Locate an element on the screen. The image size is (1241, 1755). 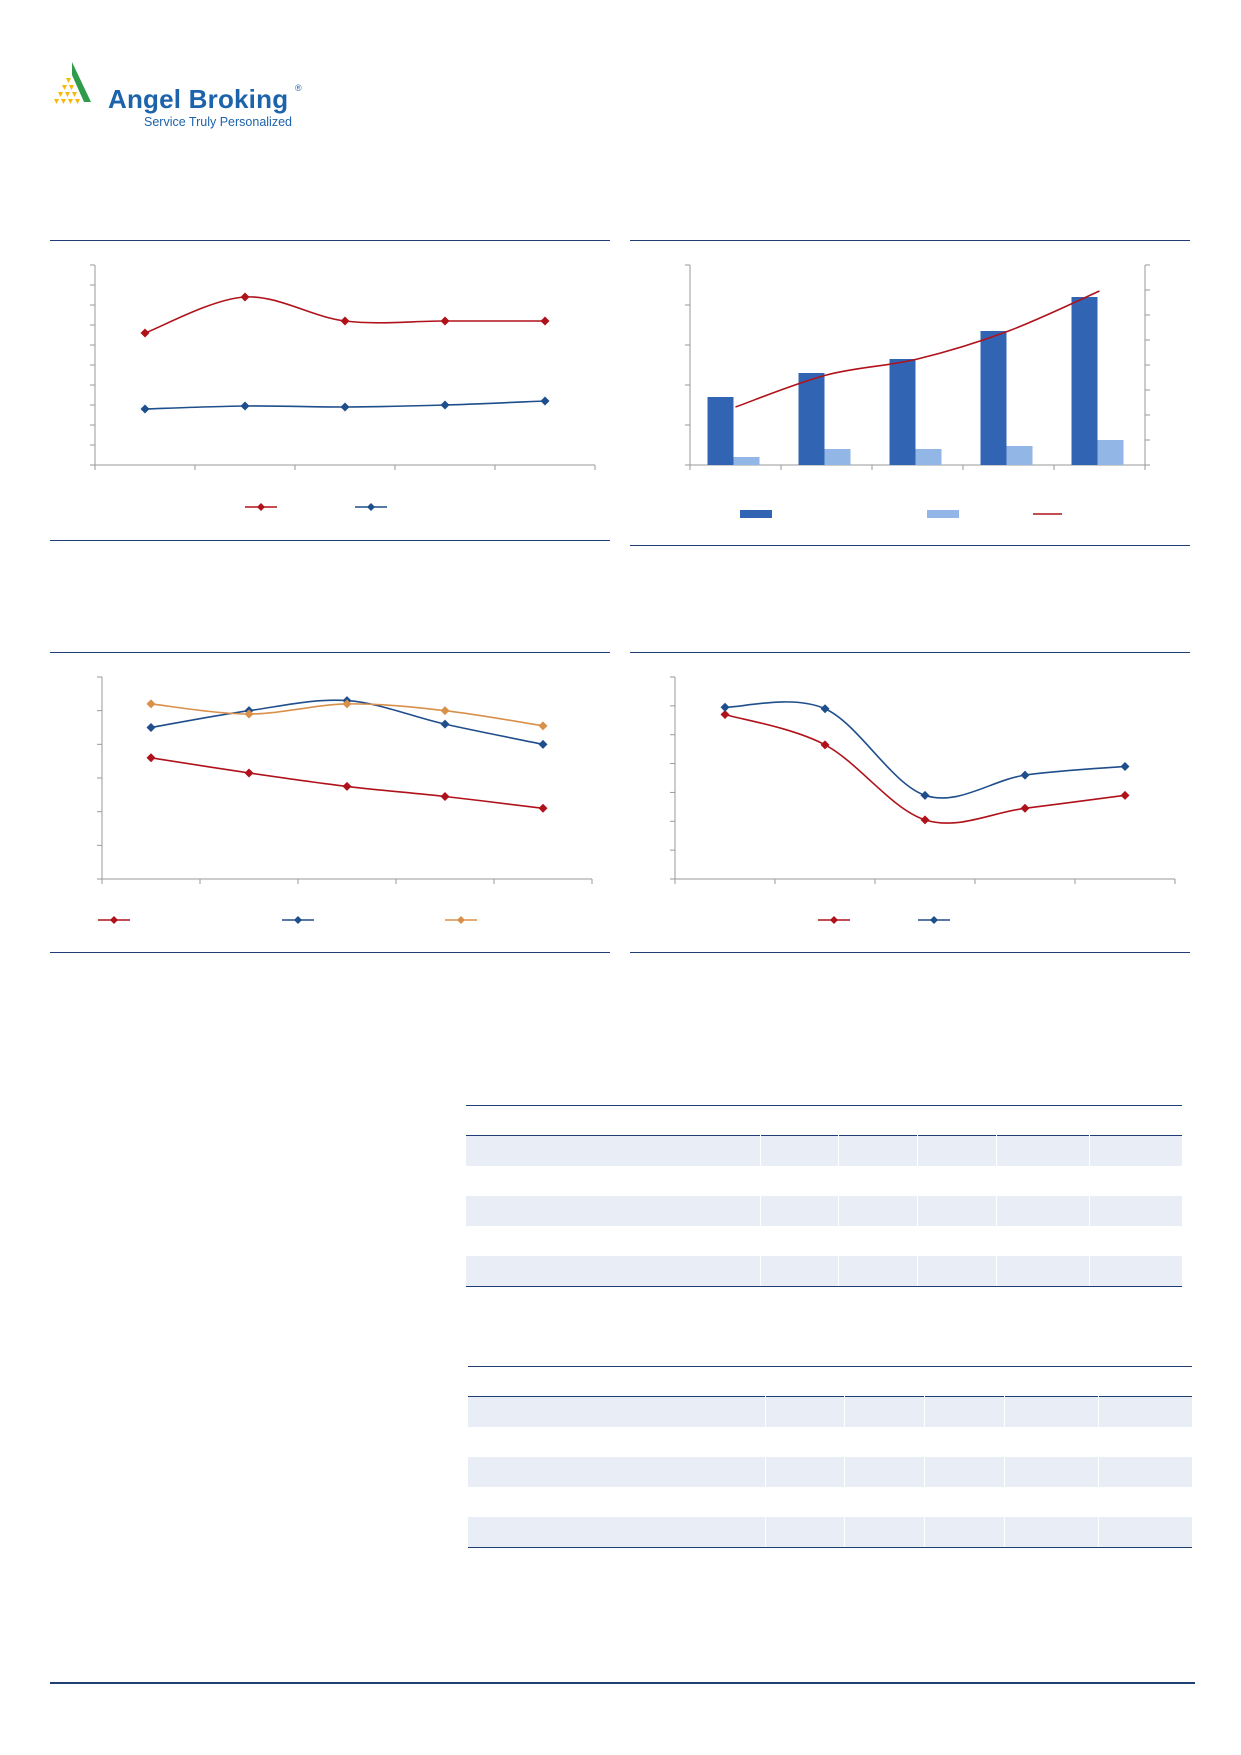
logo-tagline: Service Truly Personalized is located at coordinates (218, 122).